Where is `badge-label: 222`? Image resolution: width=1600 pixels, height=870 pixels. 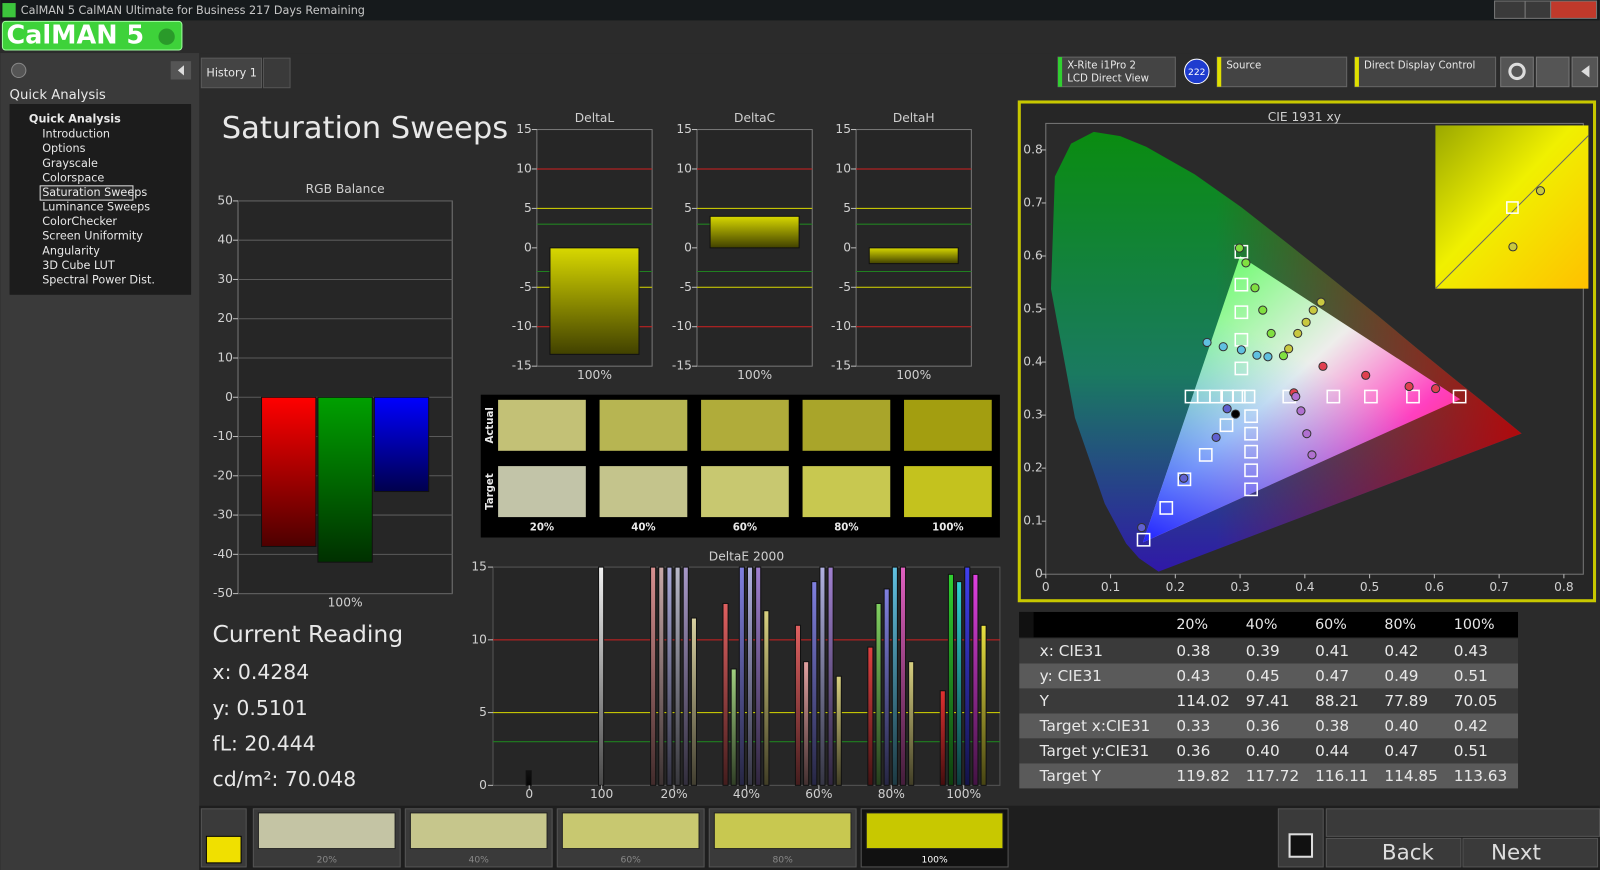
badge-label: 222 is located at coordinates (1196, 72).